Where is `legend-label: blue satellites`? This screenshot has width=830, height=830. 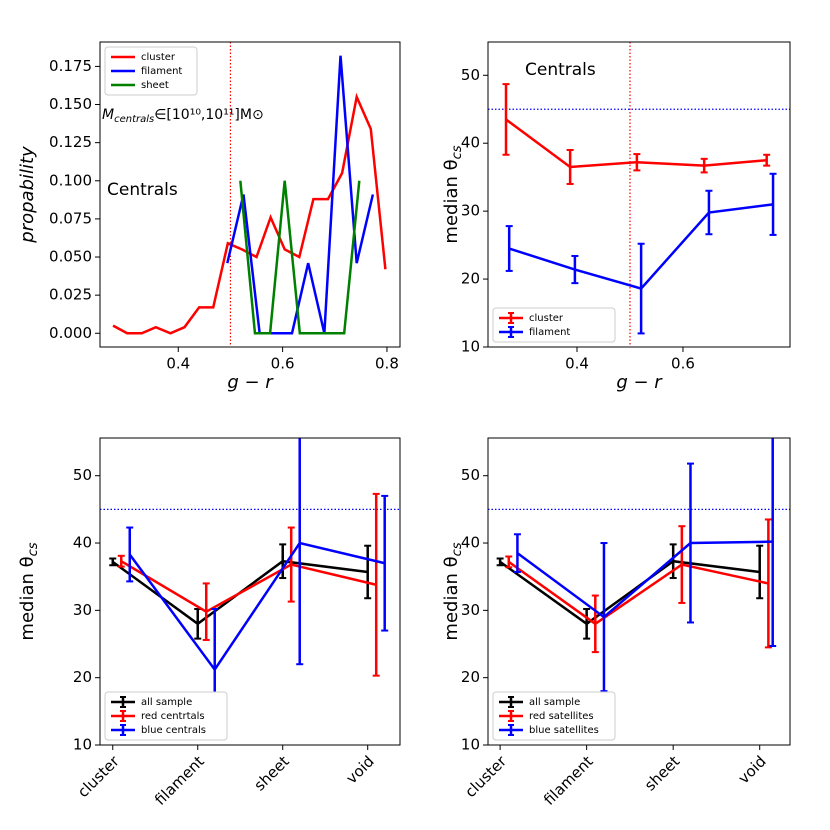
legend-label: blue satellites is located at coordinates (564, 730).